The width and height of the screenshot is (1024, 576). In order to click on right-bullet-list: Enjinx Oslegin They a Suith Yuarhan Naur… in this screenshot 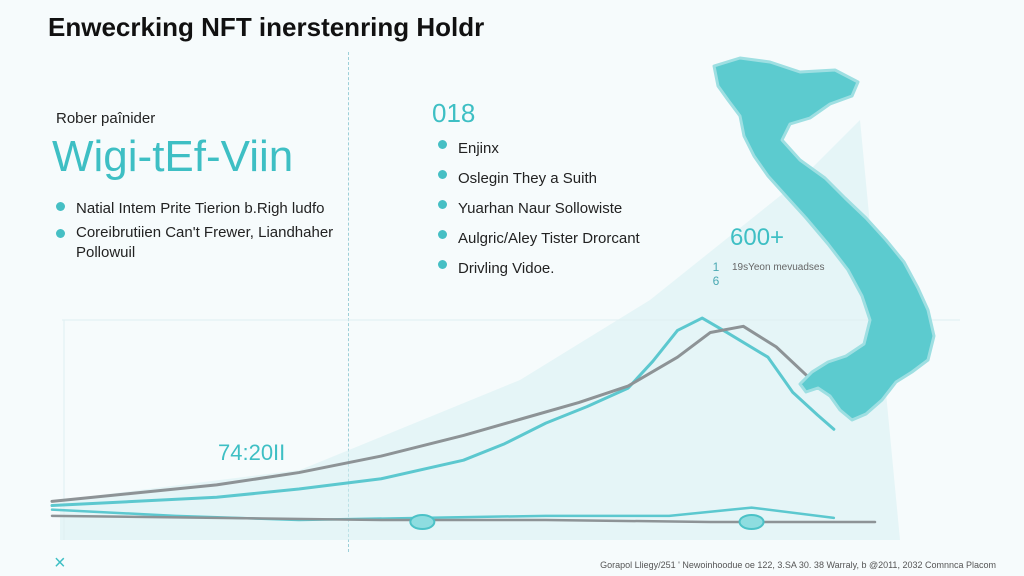, I will do `click(566, 209)`.